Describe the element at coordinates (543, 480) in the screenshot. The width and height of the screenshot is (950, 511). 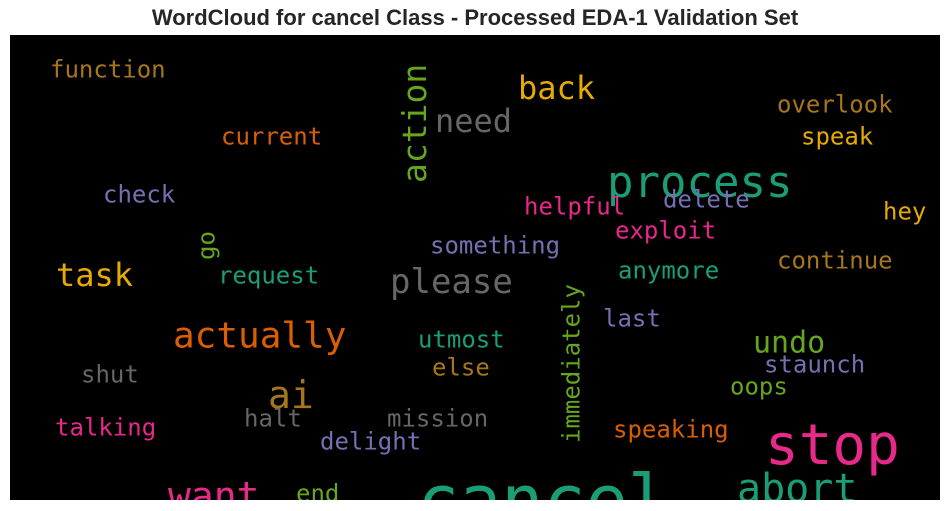
I see `word-cancel: cancel` at that location.